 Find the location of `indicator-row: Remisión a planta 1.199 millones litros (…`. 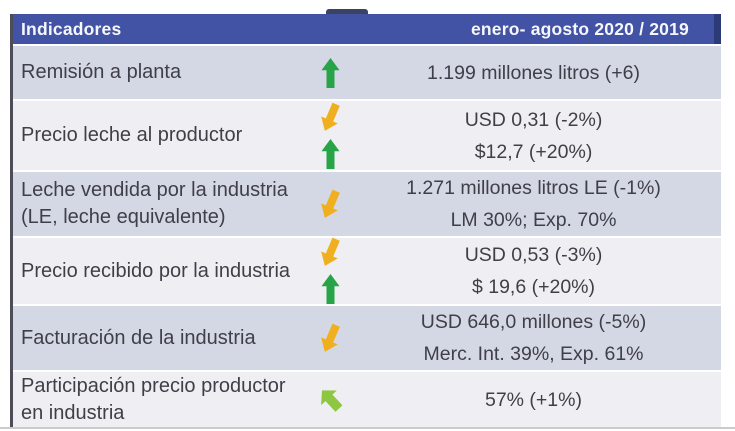

indicator-row: Remisión a planta 1.199 millones litros (… is located at coordinates (367, 72).